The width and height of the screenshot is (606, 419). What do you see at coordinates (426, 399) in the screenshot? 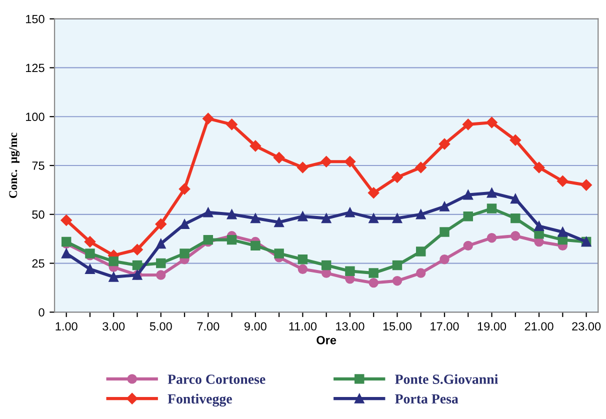
I see `legend-label: Porta Pesa` at bounding box center [426, 399].